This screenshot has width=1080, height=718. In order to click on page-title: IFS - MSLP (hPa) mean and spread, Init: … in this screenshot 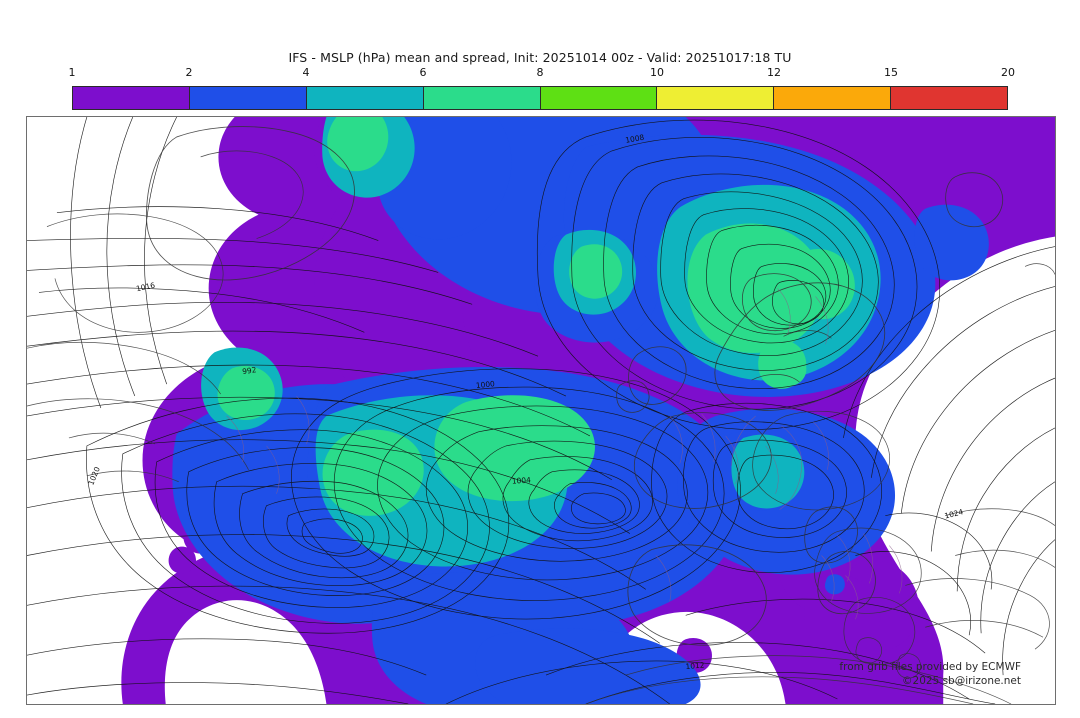, I will do `click(540, 57)`.